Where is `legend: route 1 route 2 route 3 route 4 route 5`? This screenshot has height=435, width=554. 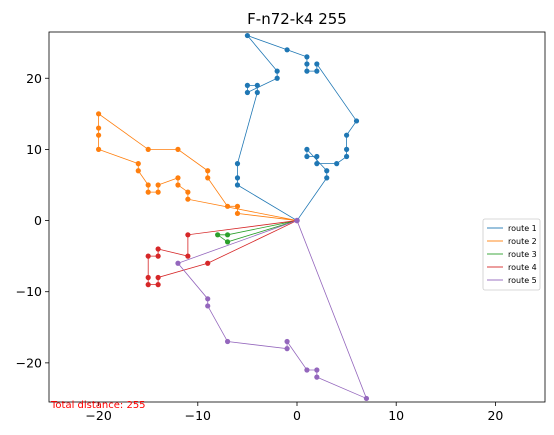 legend: route 1 route 2 route 3 route 4 route 5 is located at coordinates (511, 254).